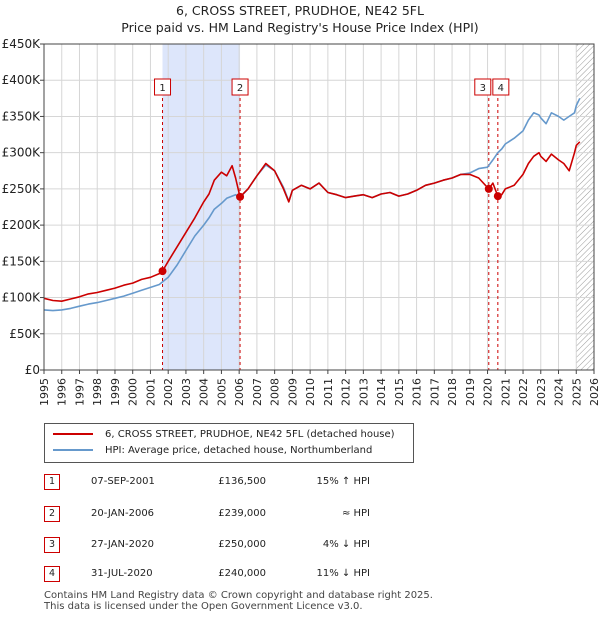 Image resolution: width=600 pixels, height=620 pixels. Describe the element at coordinates (239, 392) in the screenshot. I see `x-tick-label: 2006` at that location.